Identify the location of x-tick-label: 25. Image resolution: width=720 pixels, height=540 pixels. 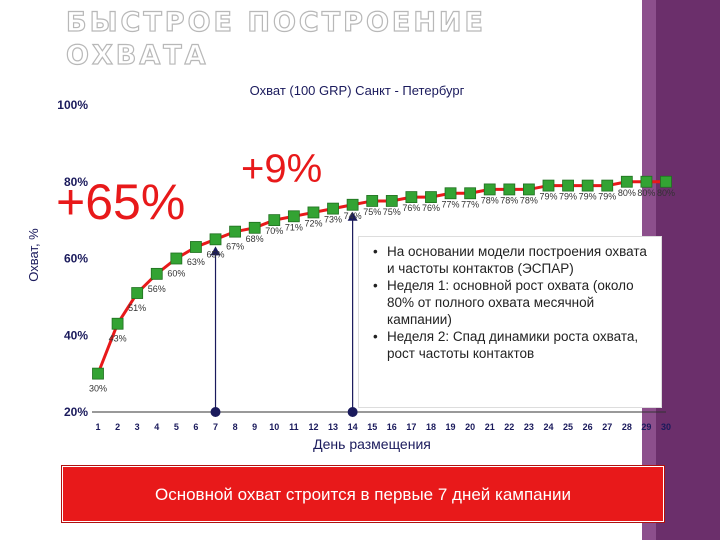
(568, 427).